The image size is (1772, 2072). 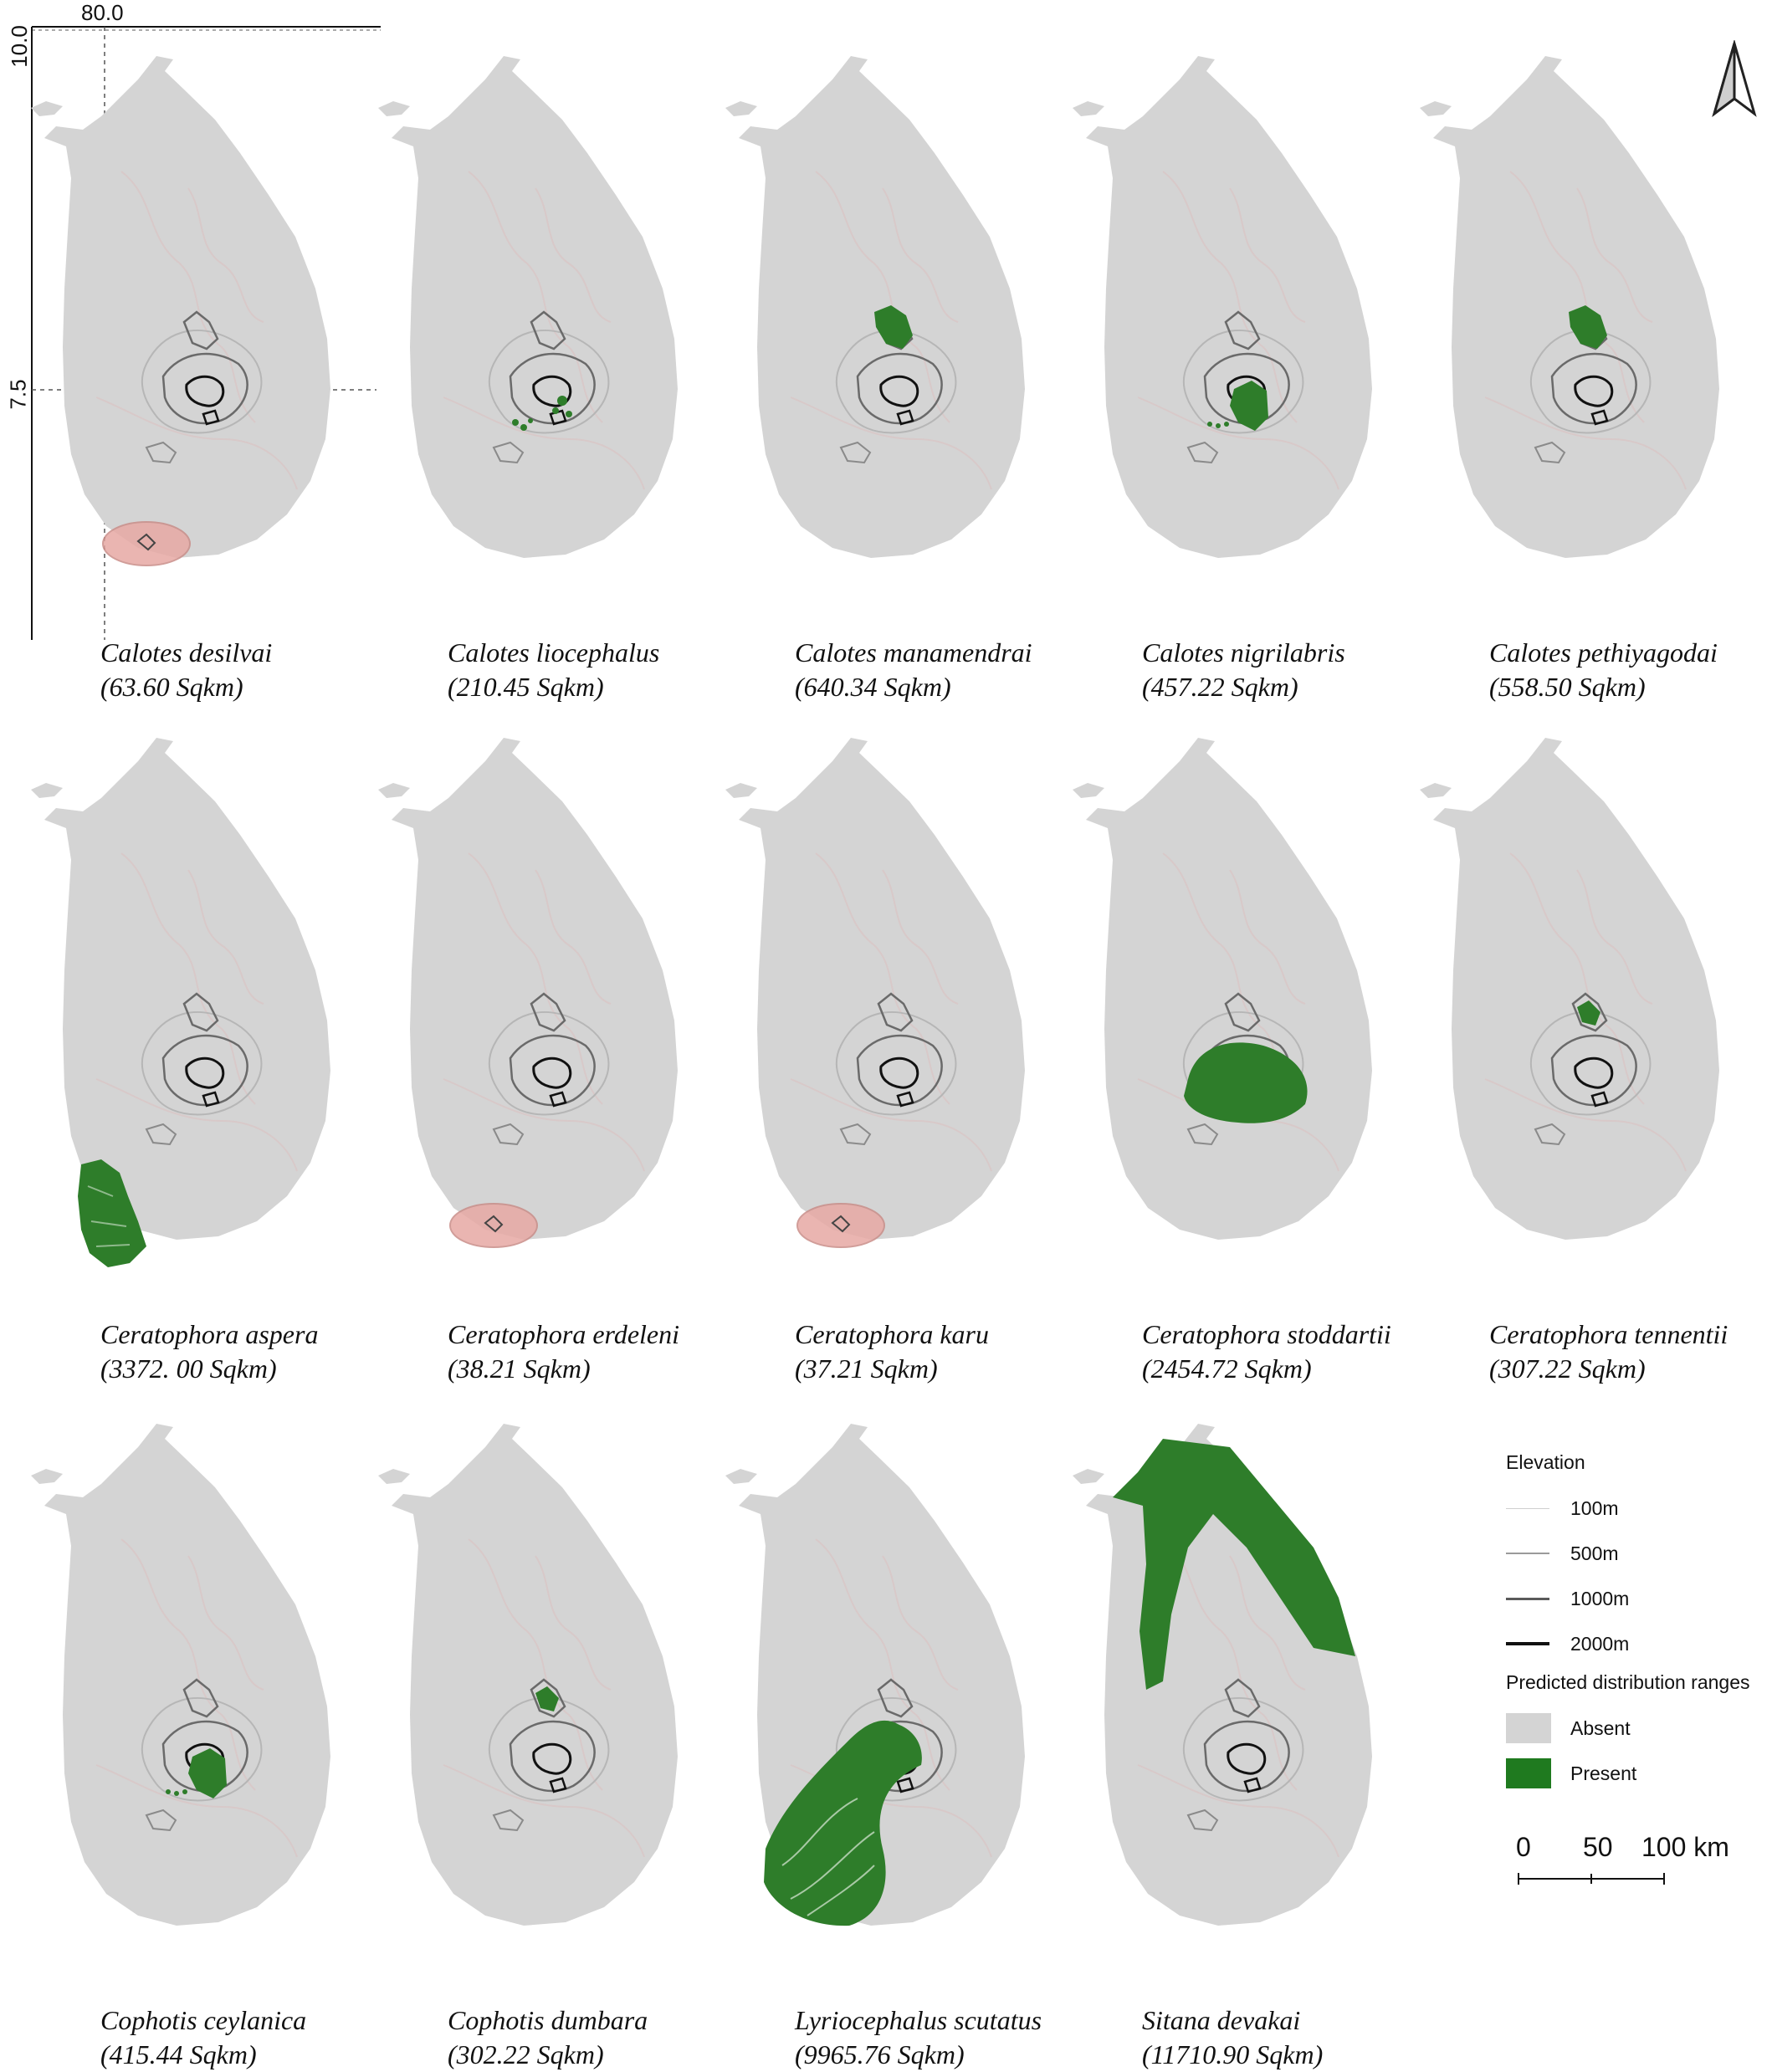 What do you see at coordinates (102, 12) in the screenshot?
I see `longitude-label: 80.0` at bounding box center [102, 12].